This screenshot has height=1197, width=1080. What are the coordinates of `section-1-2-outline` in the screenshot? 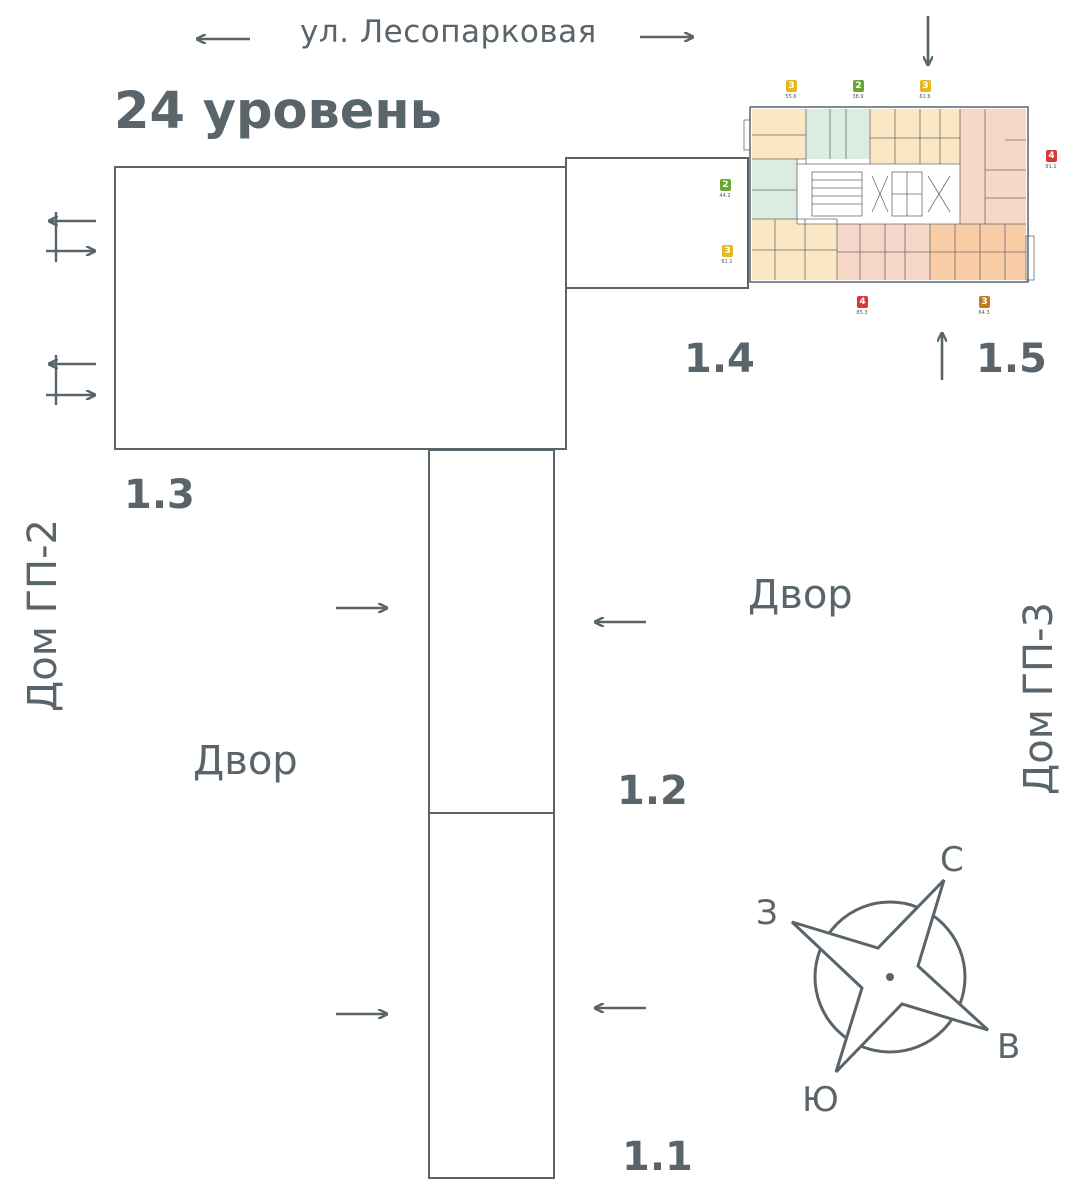 It's located at (491, 631).